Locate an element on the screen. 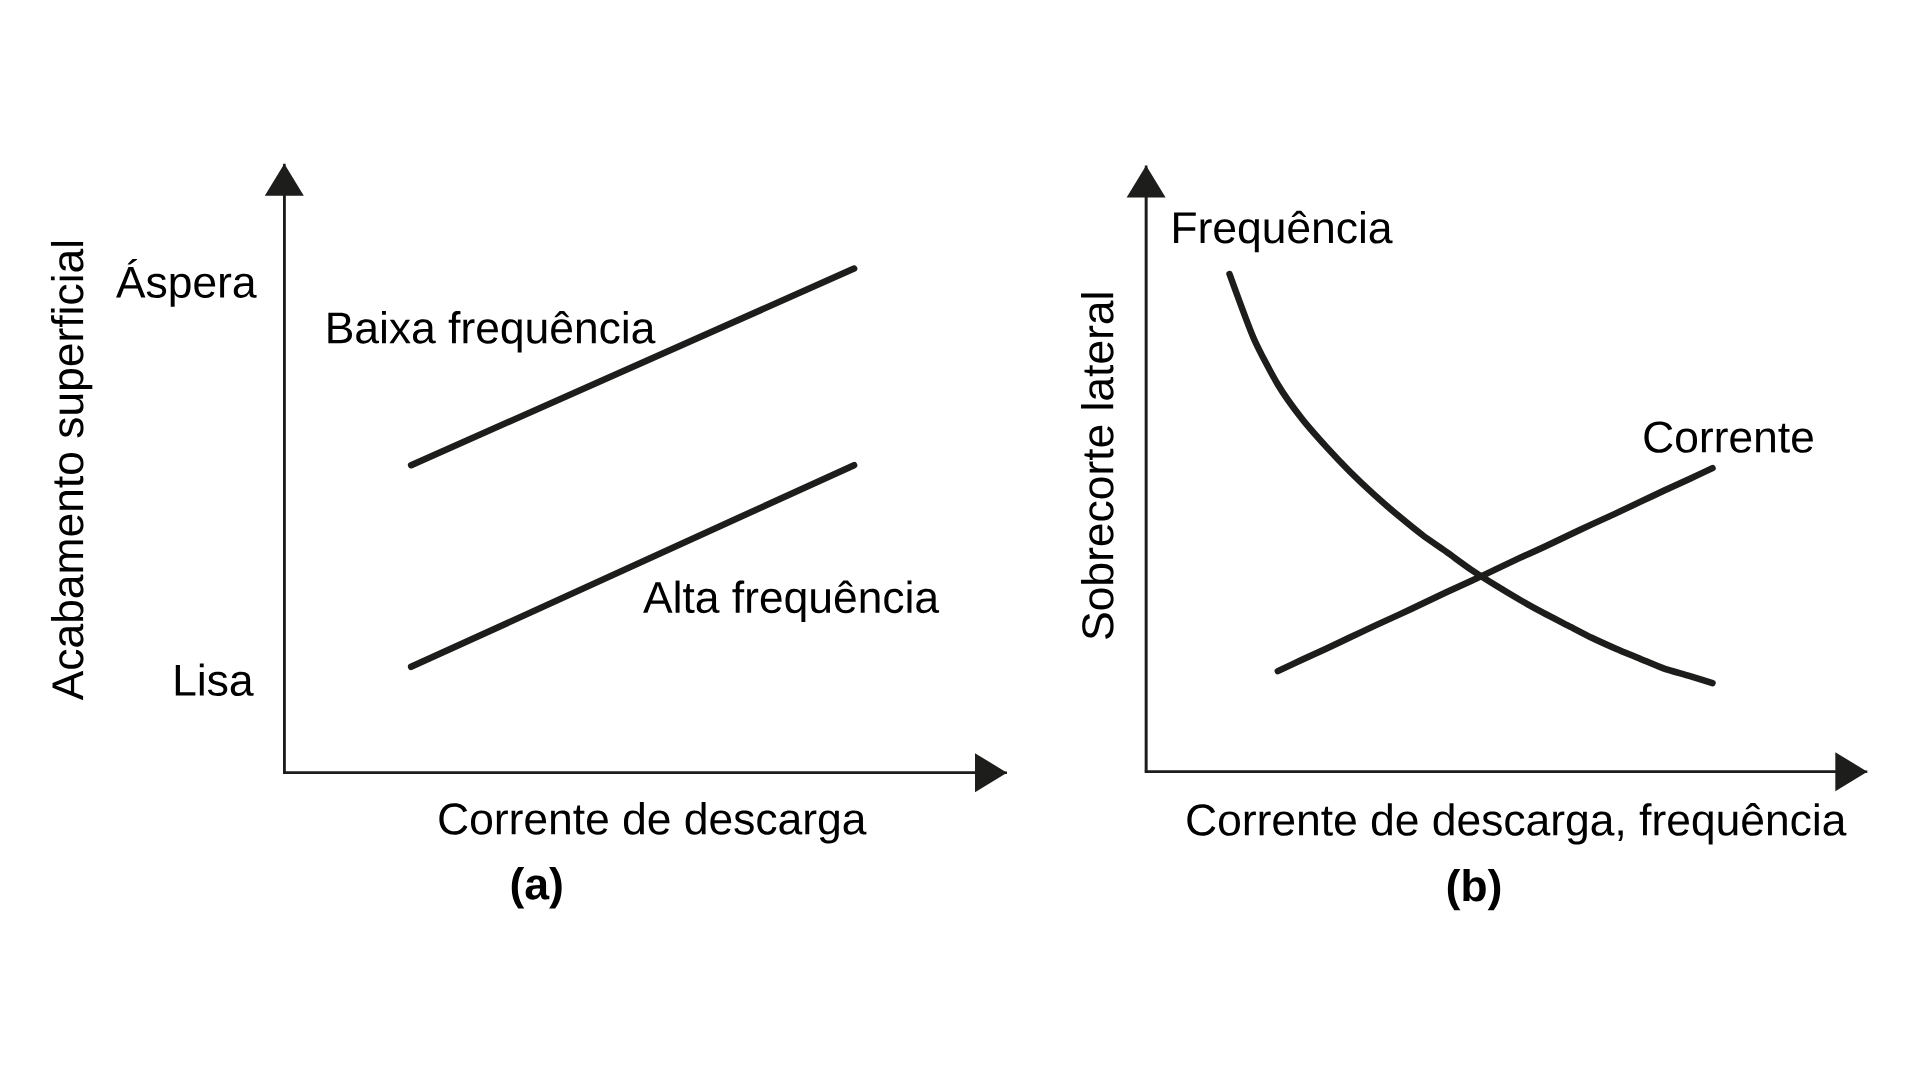 The width and height of the screenshot is (1920, 1080). y-axis-title: Sobrecorte lateral is located at coordinates (1097, 466).